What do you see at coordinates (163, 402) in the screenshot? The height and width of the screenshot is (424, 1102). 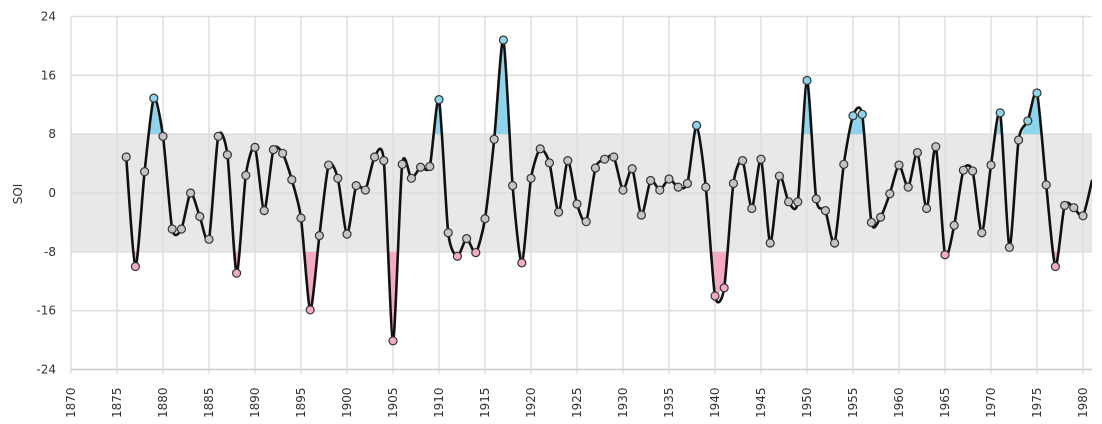 I see `x-tick-label: 1880` at bounding box center [163, 402].